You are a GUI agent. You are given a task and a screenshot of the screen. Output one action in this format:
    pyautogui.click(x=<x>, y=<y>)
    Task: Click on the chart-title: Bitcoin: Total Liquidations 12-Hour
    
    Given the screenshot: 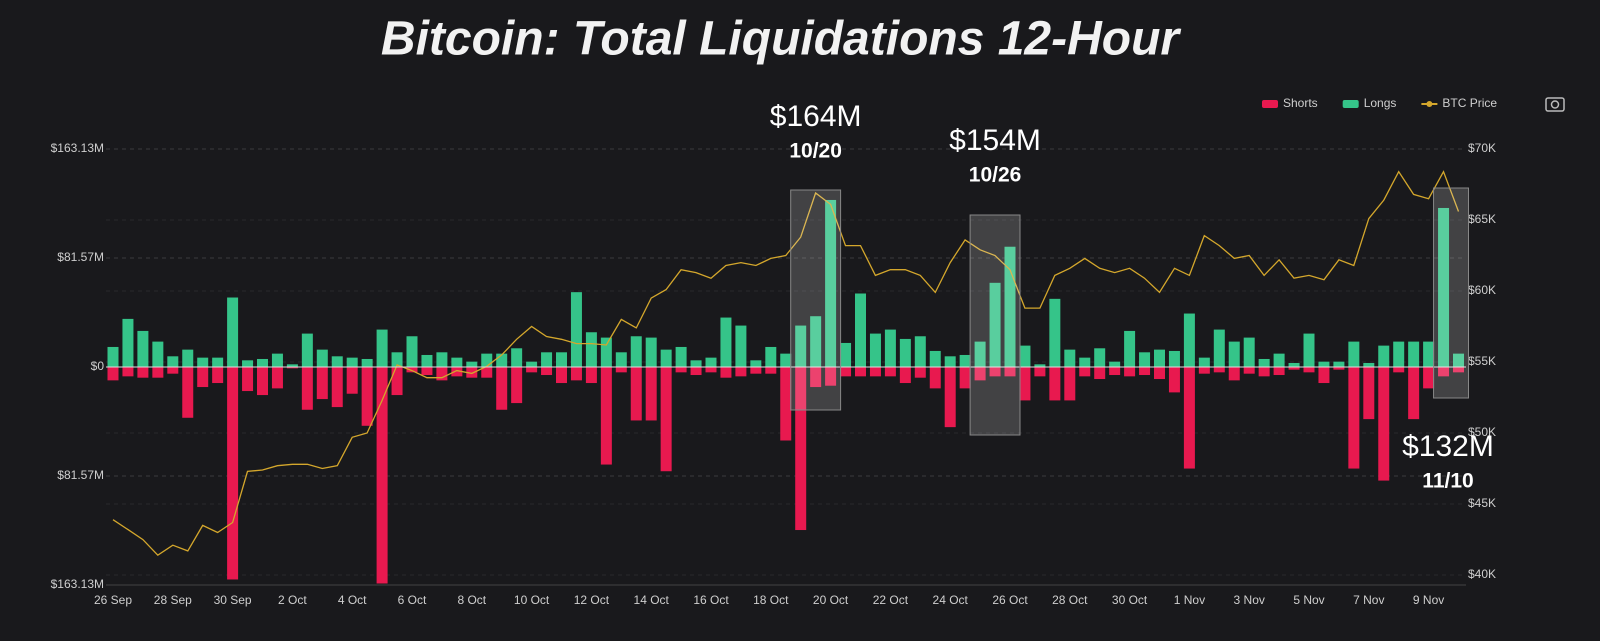 What is the action you would take?
    pyautogui.click(x=781, y=39)
    